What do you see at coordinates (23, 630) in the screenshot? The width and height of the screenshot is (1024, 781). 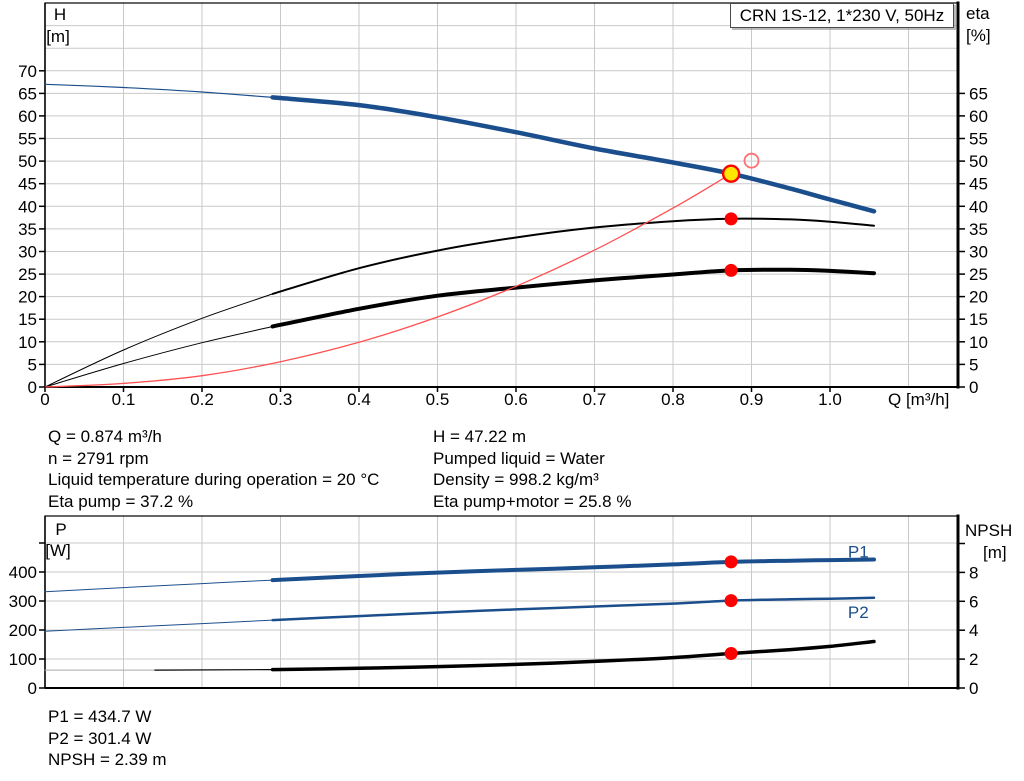 I see `left-tick-label: 200` at bounding box center [23, 630].